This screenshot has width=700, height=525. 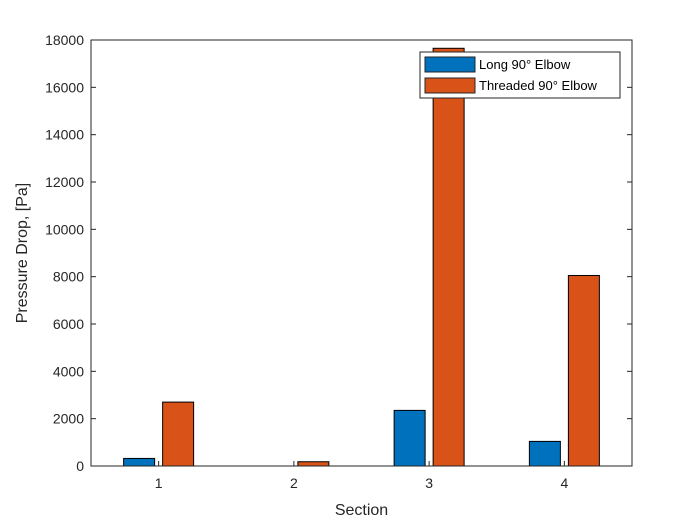 I want to click on x-tick-label: 4, so click(x=564, y=483).